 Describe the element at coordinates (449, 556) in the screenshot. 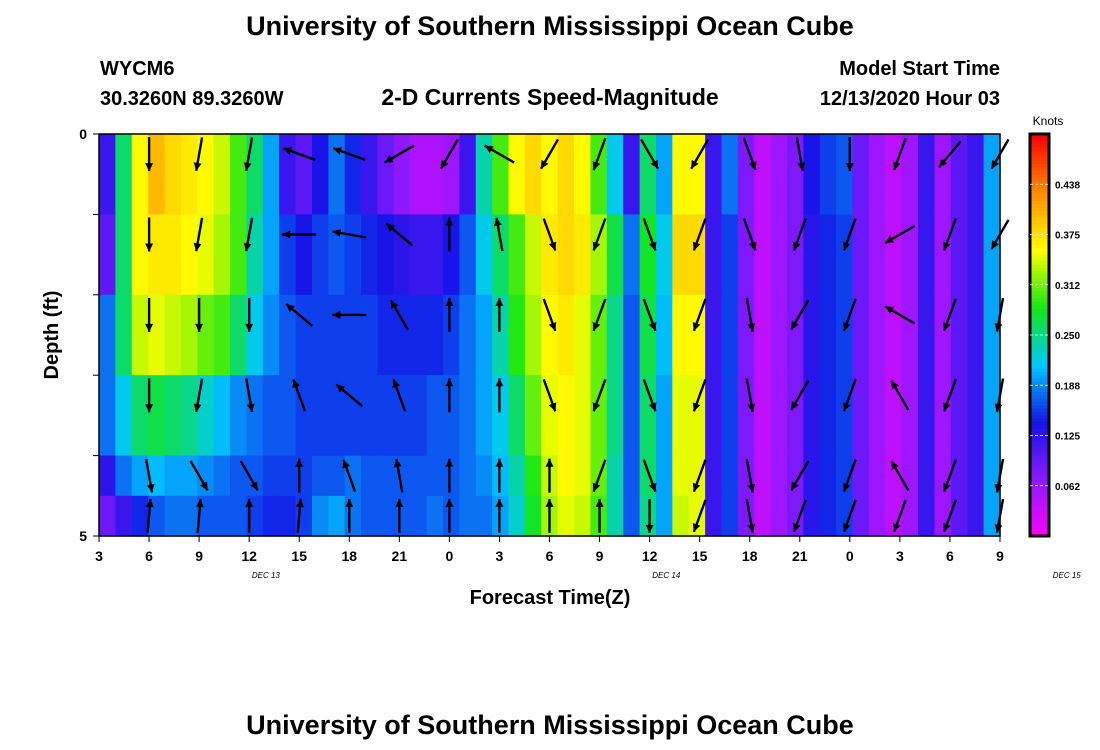

I see `x-tick-label: 0` at that location.